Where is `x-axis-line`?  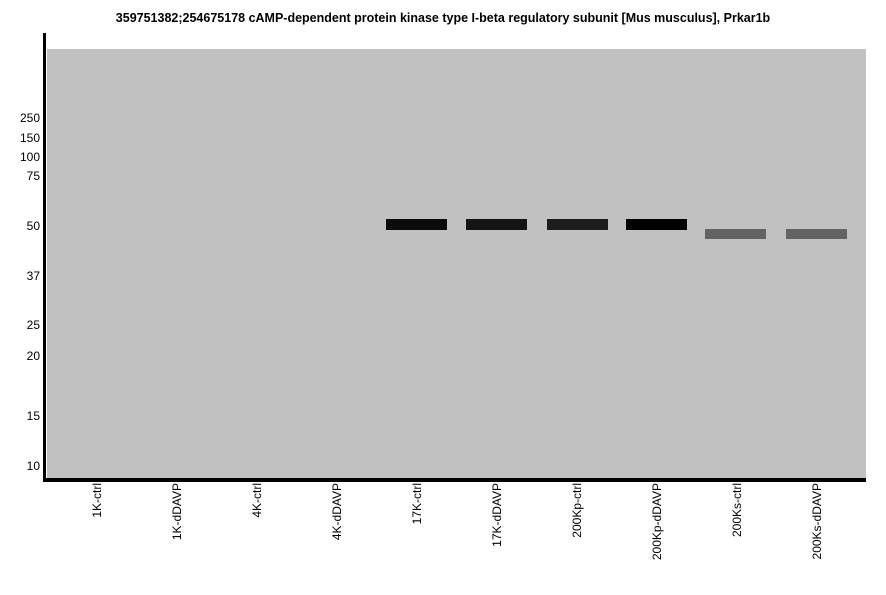
x-axis-line is located at coordinates (454, 480).